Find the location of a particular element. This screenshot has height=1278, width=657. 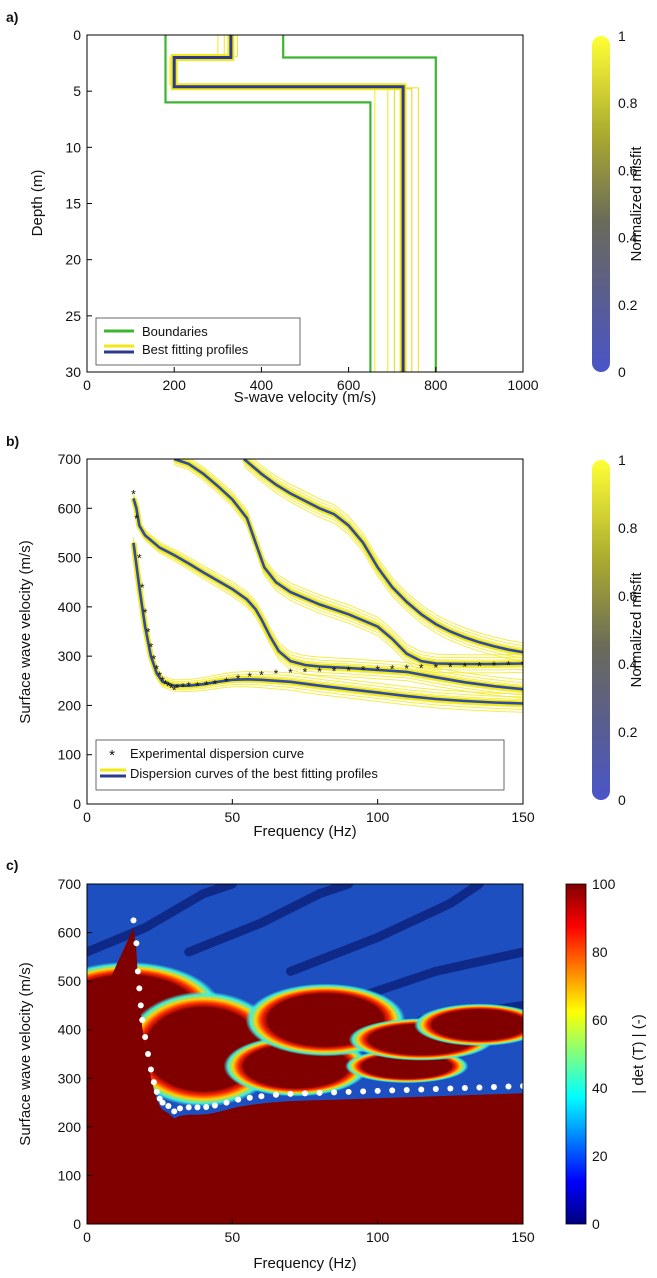

panel-c-colorbar: 0 20 40 60 80 100 | det (T) | (-) is located at coordinates (606, 1054).